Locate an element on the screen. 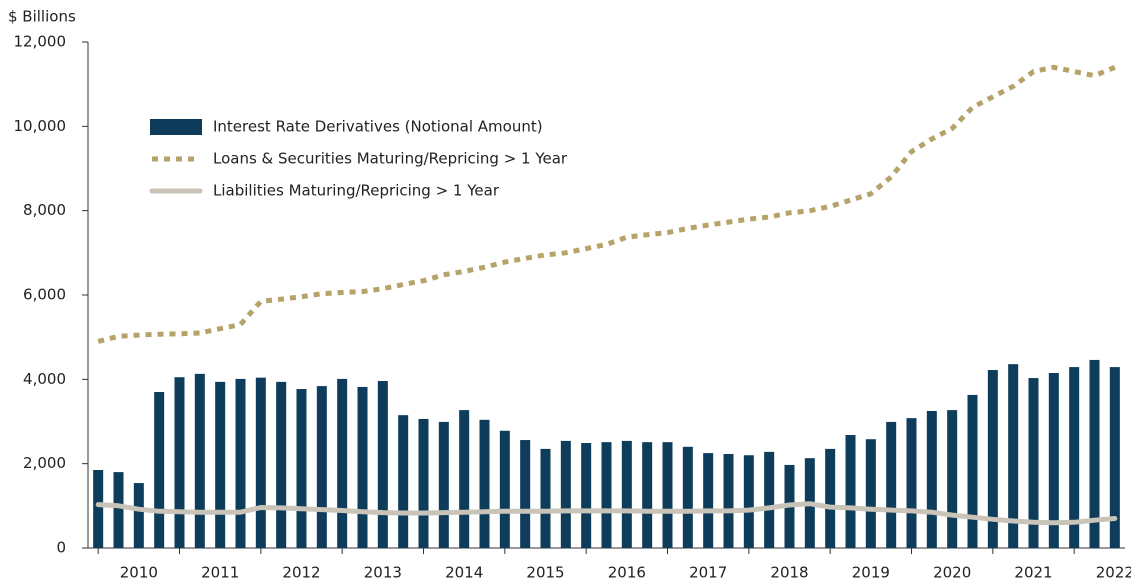  x-tick-label: 2015 is located at coordinates (545, 573).